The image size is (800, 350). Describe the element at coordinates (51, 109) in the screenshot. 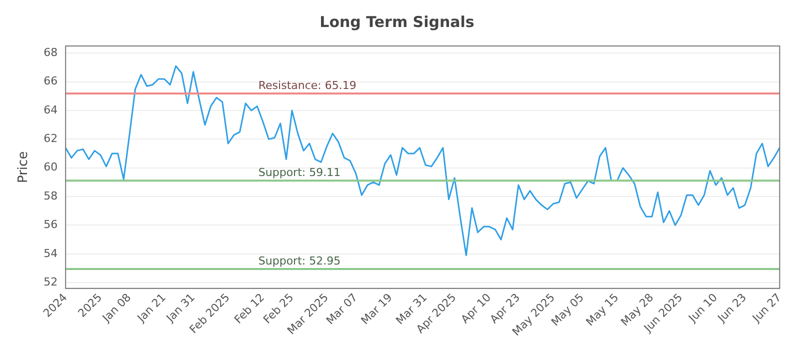

I see `y-tick-label: 64` at that location.